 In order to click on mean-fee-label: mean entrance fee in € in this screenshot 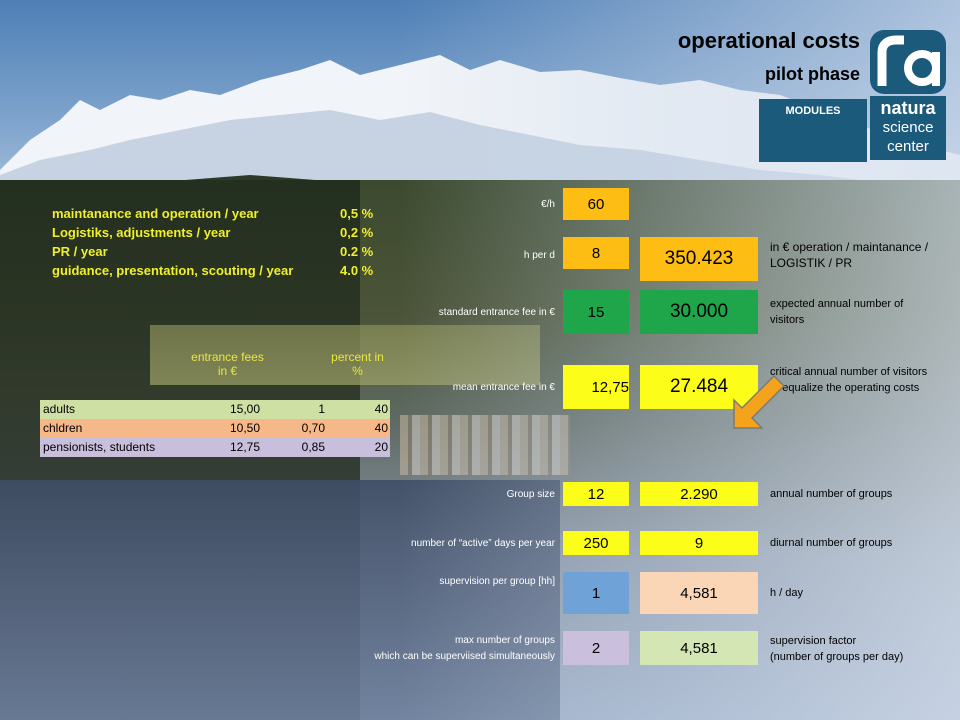, I will do `click(503, 387)`.